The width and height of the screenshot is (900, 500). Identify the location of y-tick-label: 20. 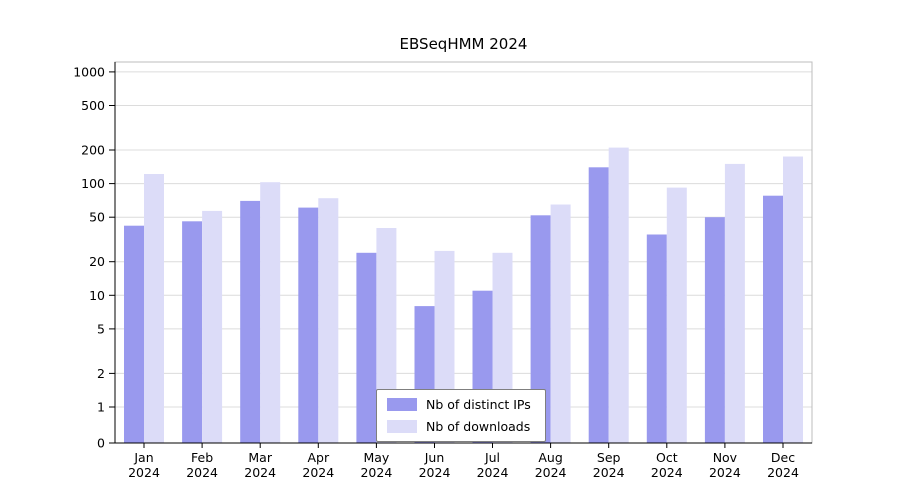
(97, 261).